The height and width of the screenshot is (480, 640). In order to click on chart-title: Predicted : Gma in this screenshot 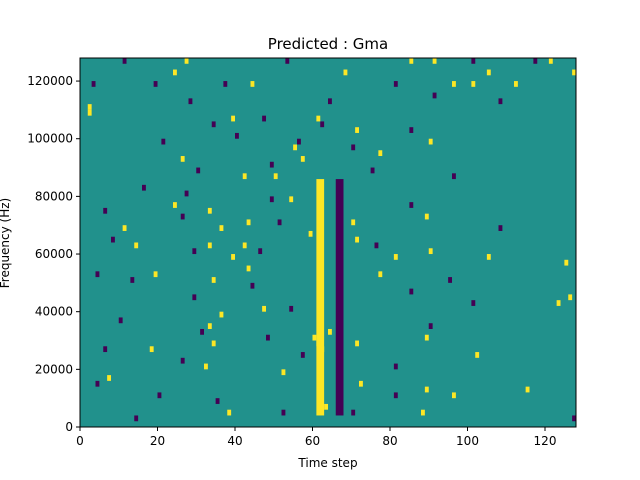, I will do `click(328, 44)`.